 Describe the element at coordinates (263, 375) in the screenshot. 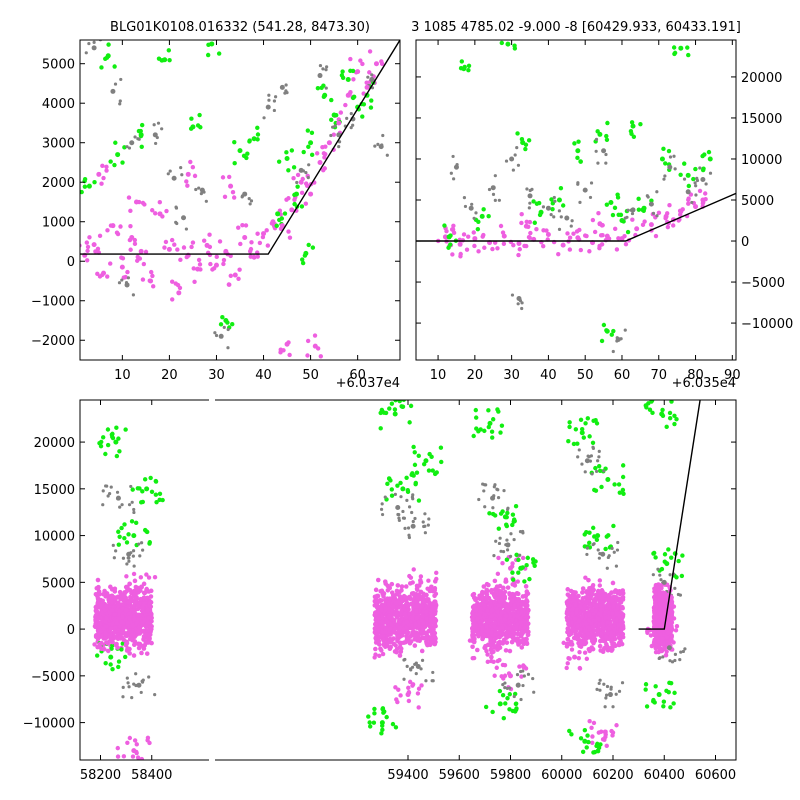

I see `x-tick-label: 40` at that location.